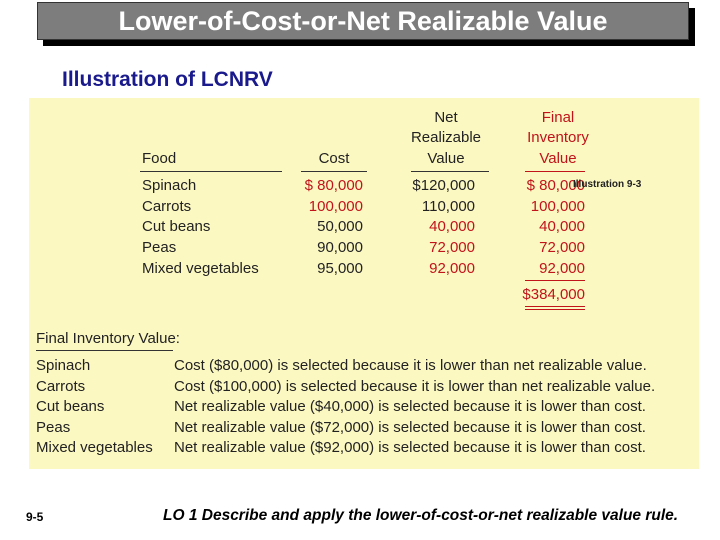 Image resolution: width=720 pixels, height=540 pixels. What do you see at coordinates (446, 117) in the screenshot?
I see `header-nrv-line1: Net` at bounding box center [446, 117].